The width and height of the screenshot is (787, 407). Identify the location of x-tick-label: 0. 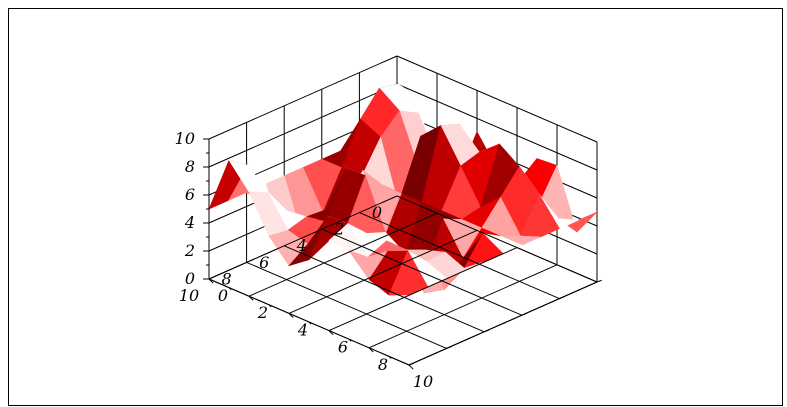
(223, 295).